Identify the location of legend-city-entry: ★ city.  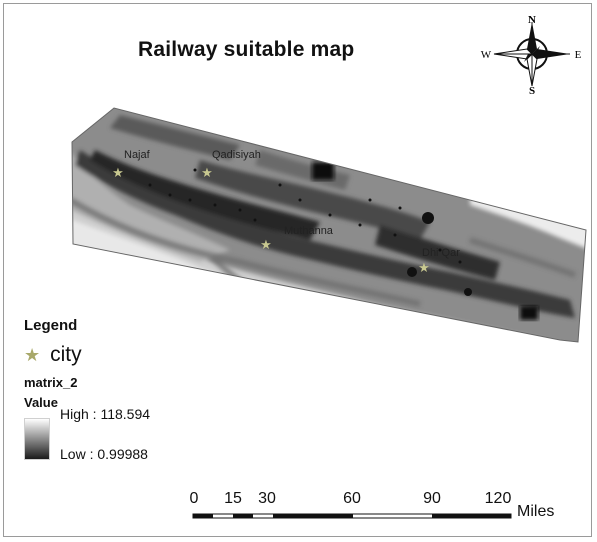
(53, 355).